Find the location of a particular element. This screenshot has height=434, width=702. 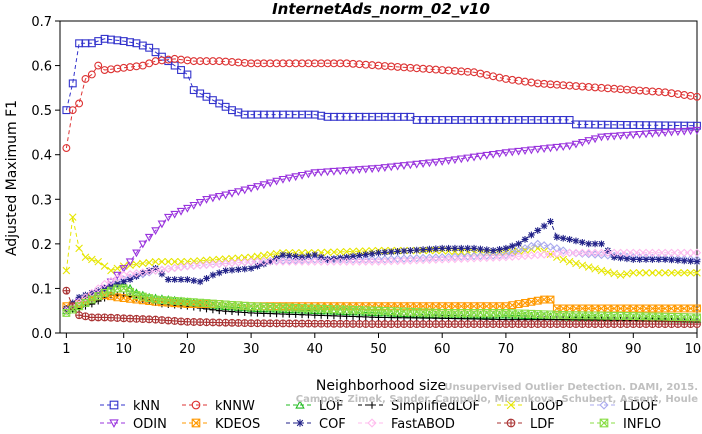

legend-label: INFLO is located at coordinates (642, 424).